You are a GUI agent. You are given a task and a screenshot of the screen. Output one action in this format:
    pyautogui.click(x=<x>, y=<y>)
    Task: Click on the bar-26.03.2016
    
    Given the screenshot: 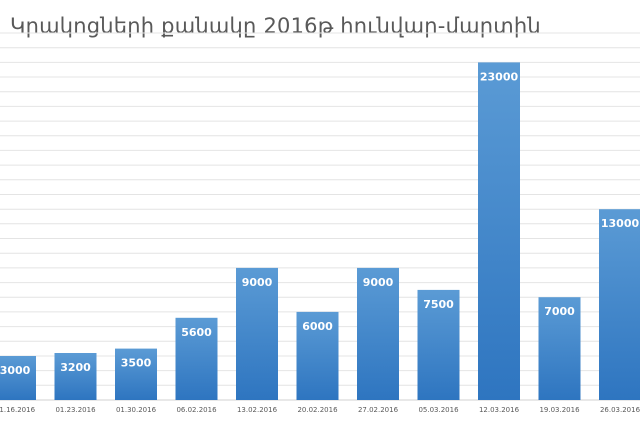 What is the action you would take?
    pyautogui.click(x=619, y=304)
    